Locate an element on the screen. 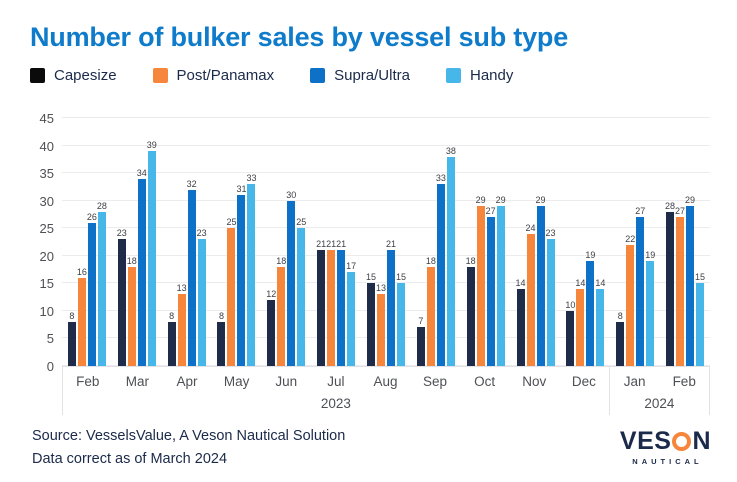  bar-value-label: 18 is located at coordinates (131, 260).